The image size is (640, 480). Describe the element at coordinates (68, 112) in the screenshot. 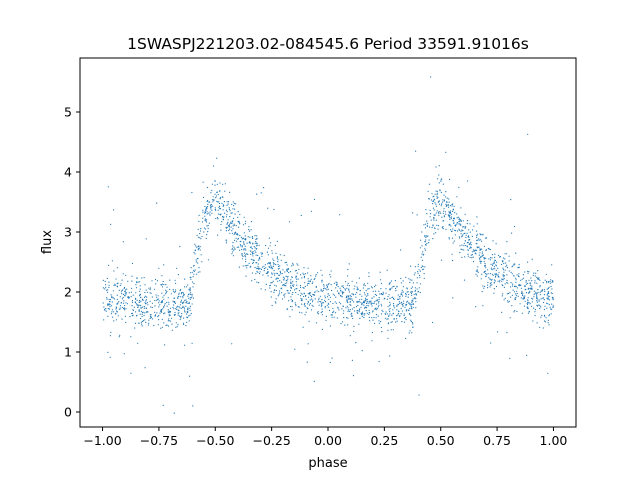

I see `y-tick-label: 5` at that location.